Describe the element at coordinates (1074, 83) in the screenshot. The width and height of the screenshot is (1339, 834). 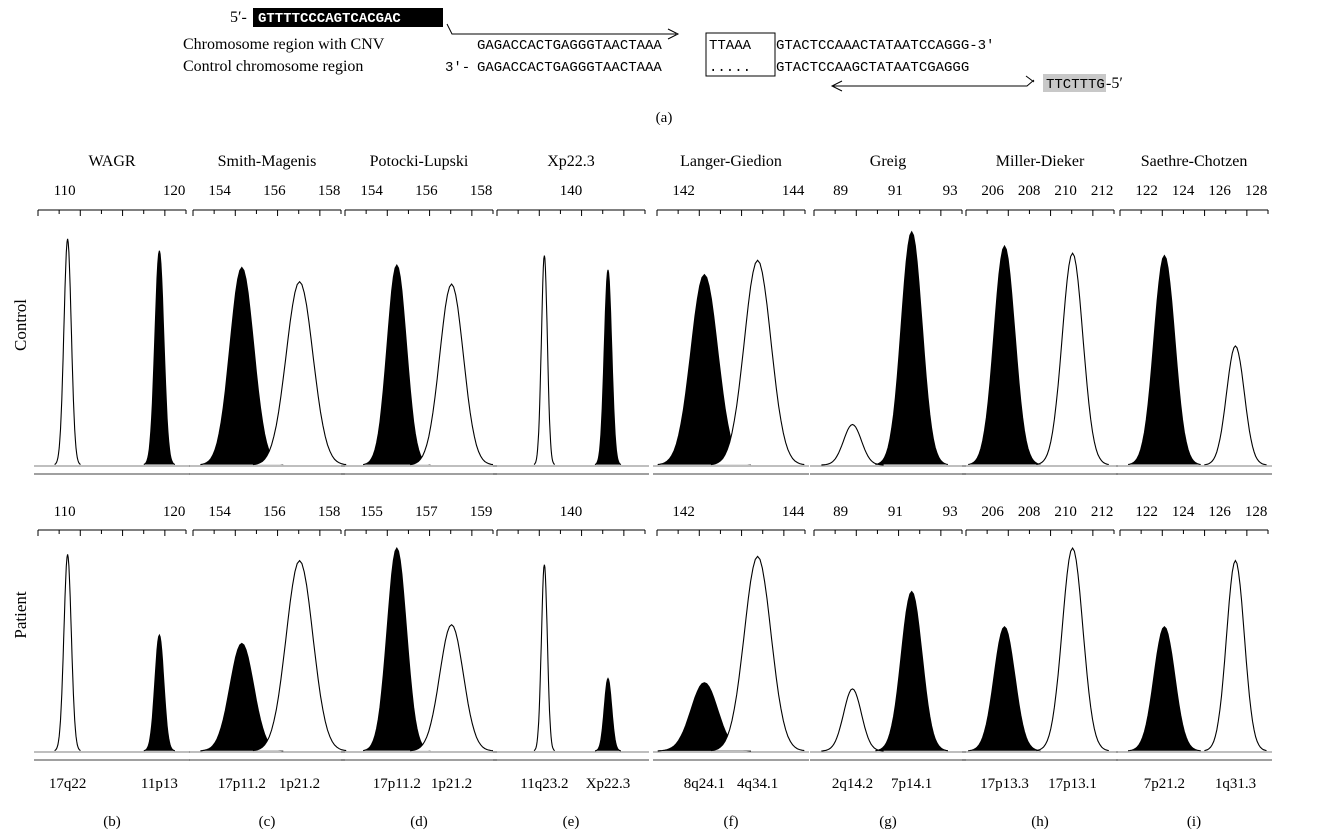
I see `primer-reverse-box` at that location.